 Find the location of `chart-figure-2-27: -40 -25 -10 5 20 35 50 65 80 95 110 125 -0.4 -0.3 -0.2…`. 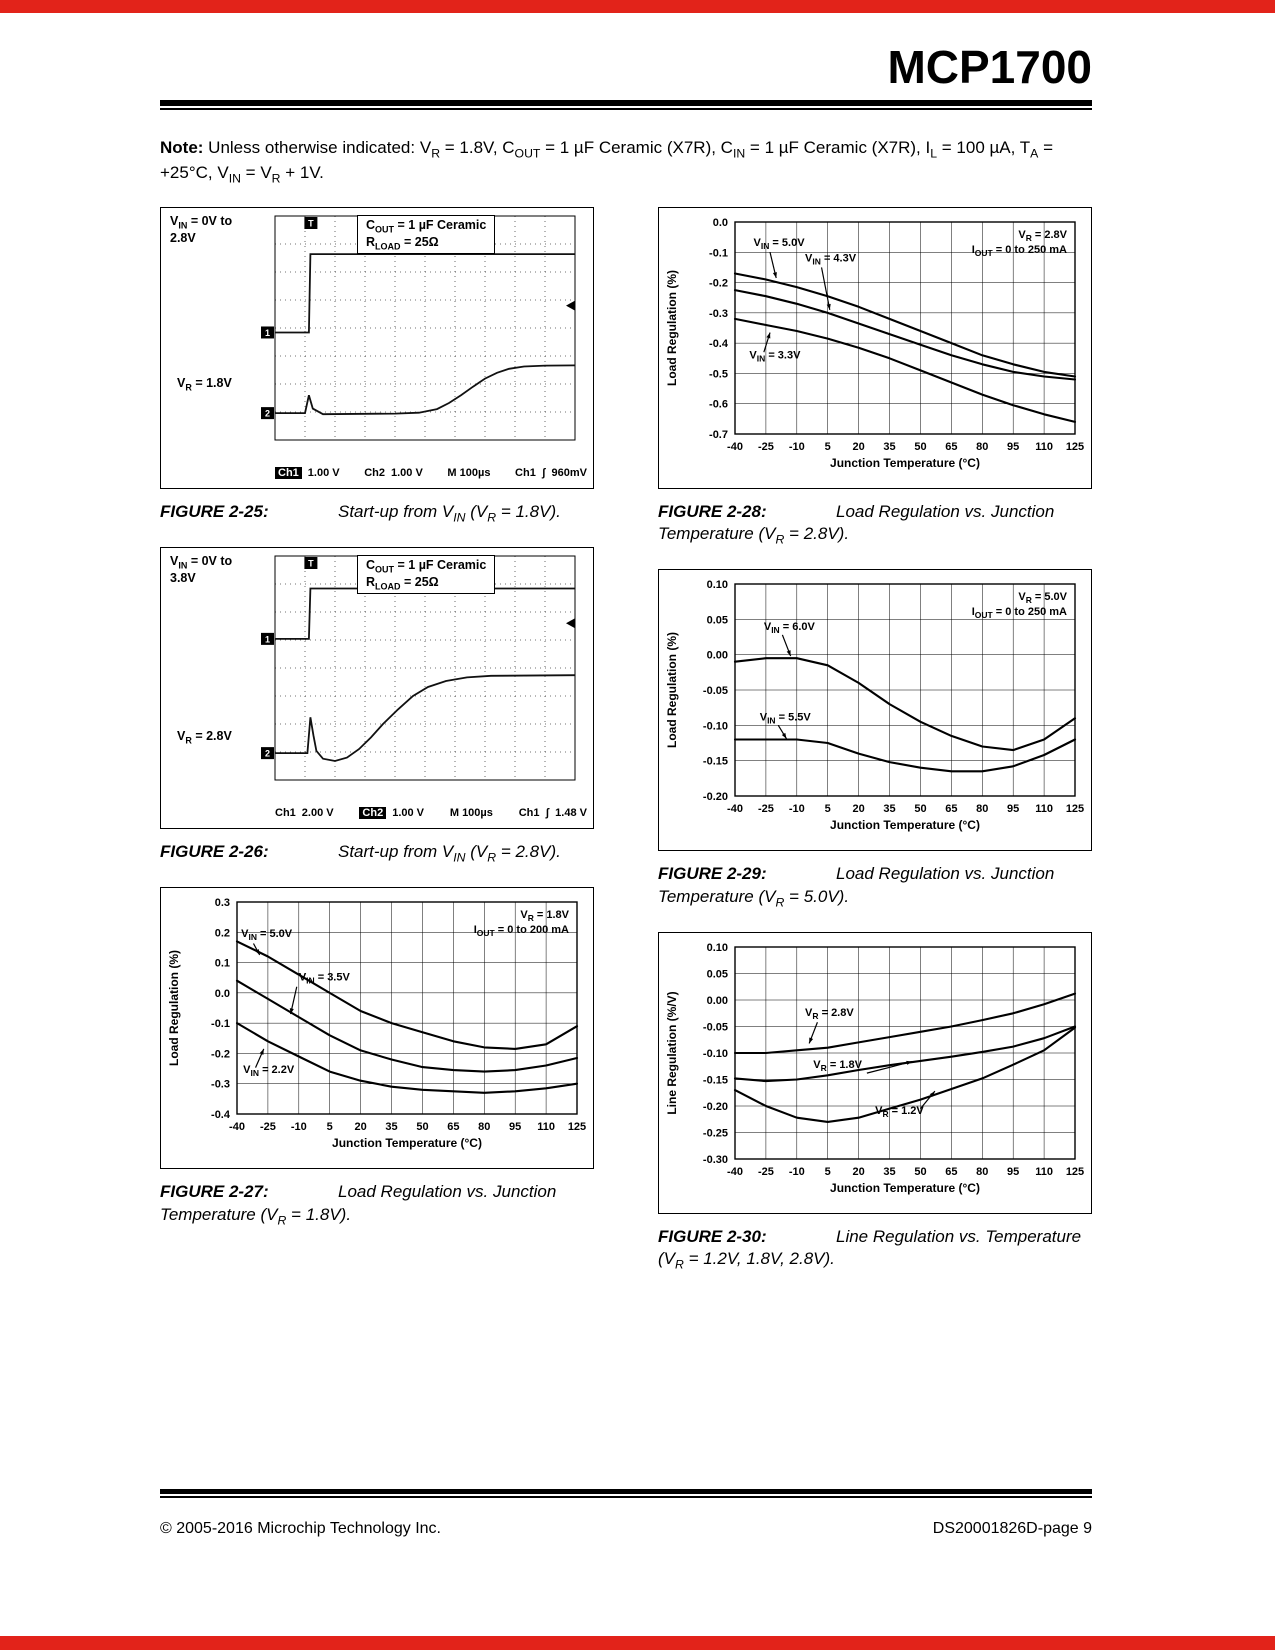

chart-figure-2-27: -40 -25 -10 5 20 35 50 65 80 95 110 125 -0.4 -0.3 -0.2… is located at coordinates (377, 1028).